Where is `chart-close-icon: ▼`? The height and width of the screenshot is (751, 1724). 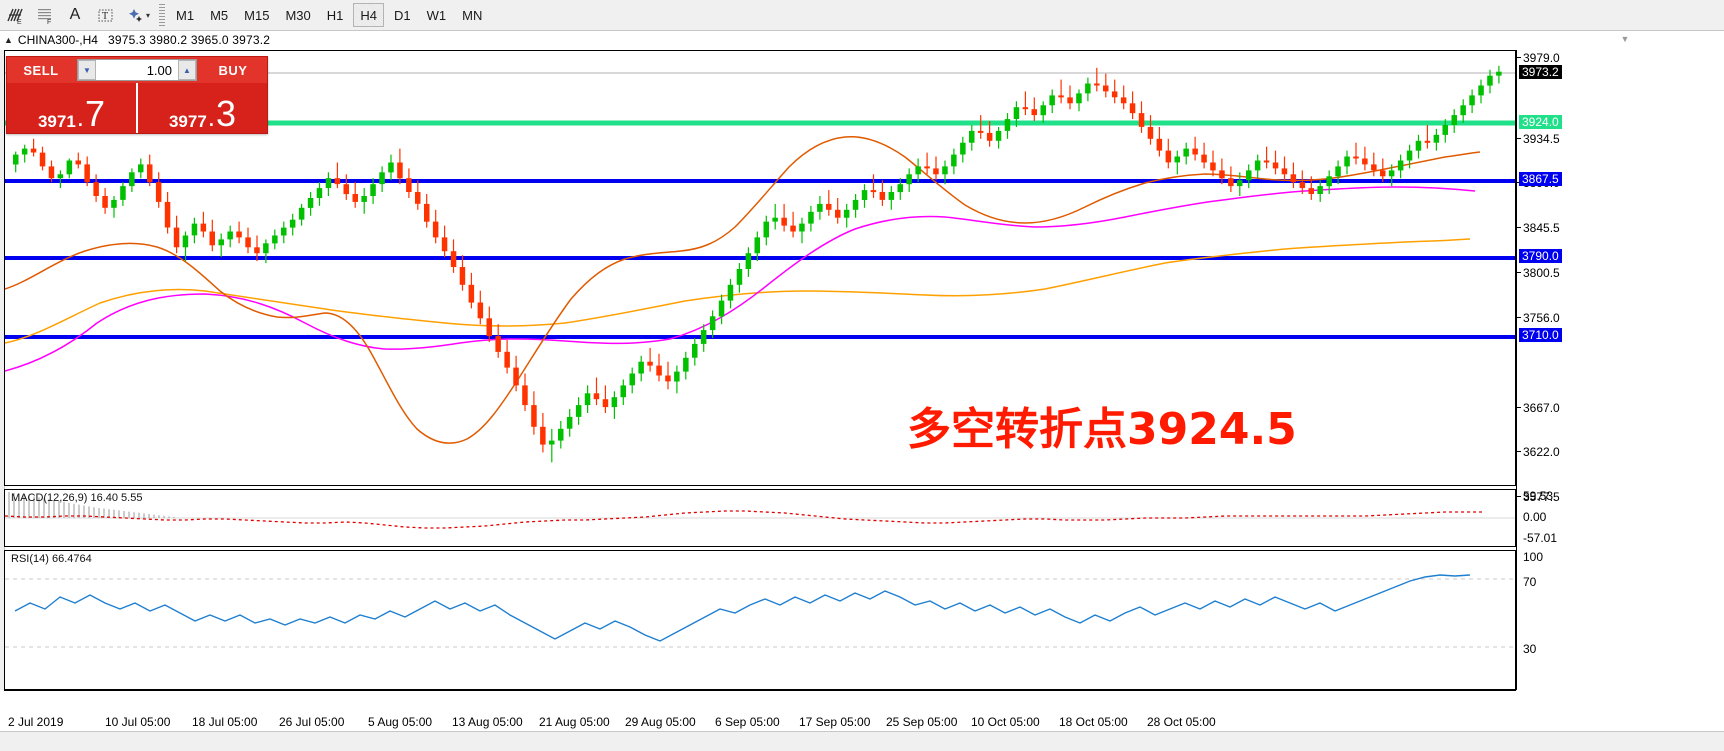 chart-close-icon: ▼ is located at coordinates (1625, 39).